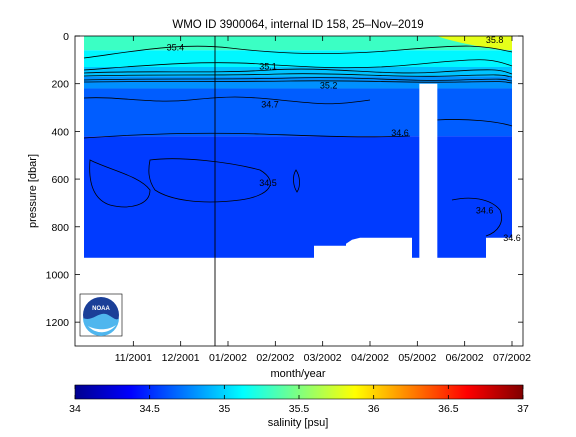 This screenshot has width=576, height=437. What do you see at coordinates (323, 358) in the screenshot?
I see `x-tick-label: 03/2002` at bounding box center [323, 358].